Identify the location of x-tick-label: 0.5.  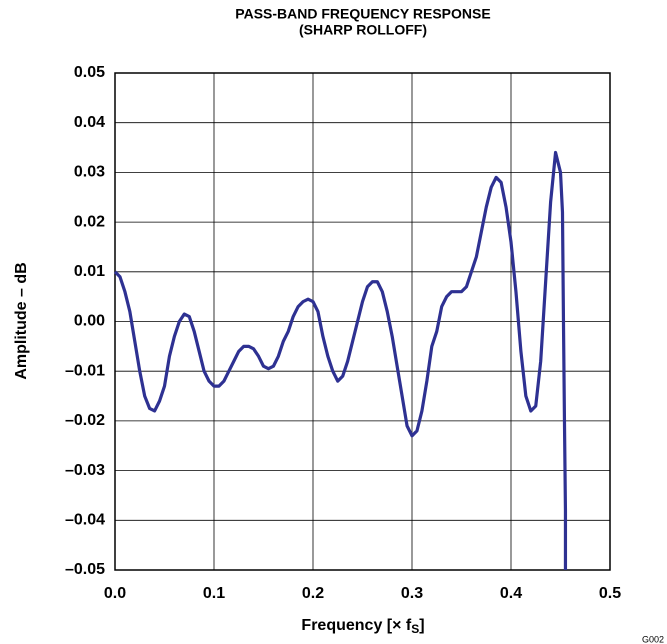
(610, 593).